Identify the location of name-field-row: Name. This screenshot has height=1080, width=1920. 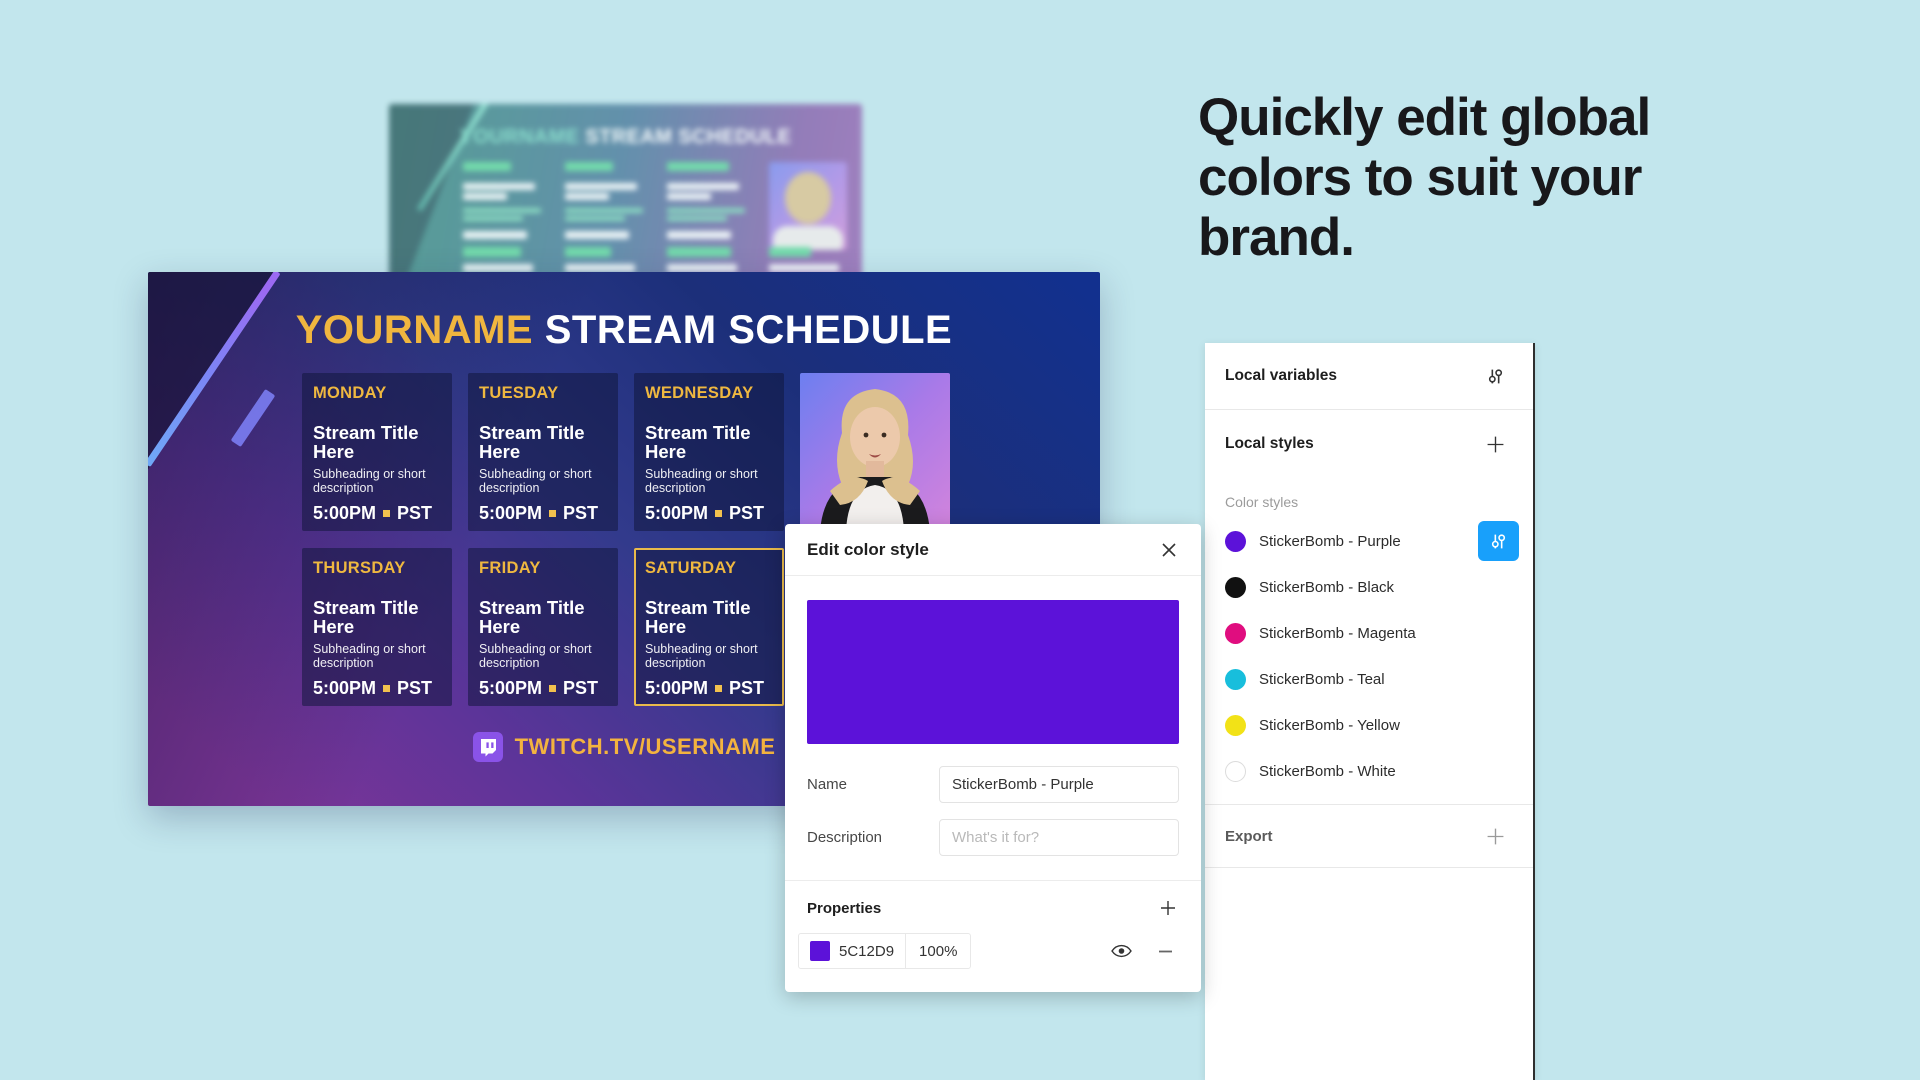
(993, 784).